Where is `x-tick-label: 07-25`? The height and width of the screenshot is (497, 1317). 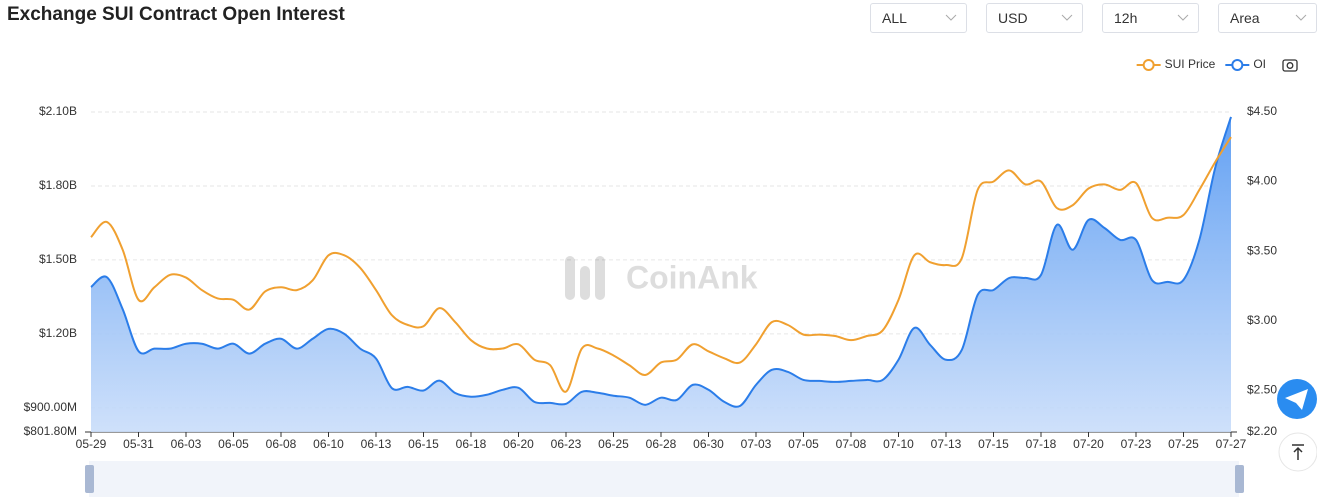
x-tick-label: 07-25 is located at coordinates (1183, 444).